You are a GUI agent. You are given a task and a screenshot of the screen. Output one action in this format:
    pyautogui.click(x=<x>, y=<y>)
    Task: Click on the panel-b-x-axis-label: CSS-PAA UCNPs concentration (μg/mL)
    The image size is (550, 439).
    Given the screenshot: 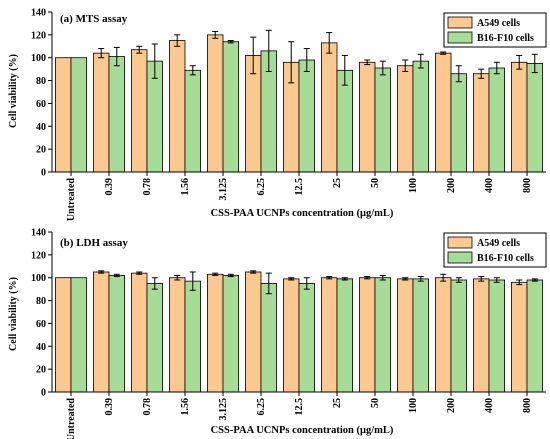 What is the action you would take?
    pyautogui.click(x=302, y=430)
    